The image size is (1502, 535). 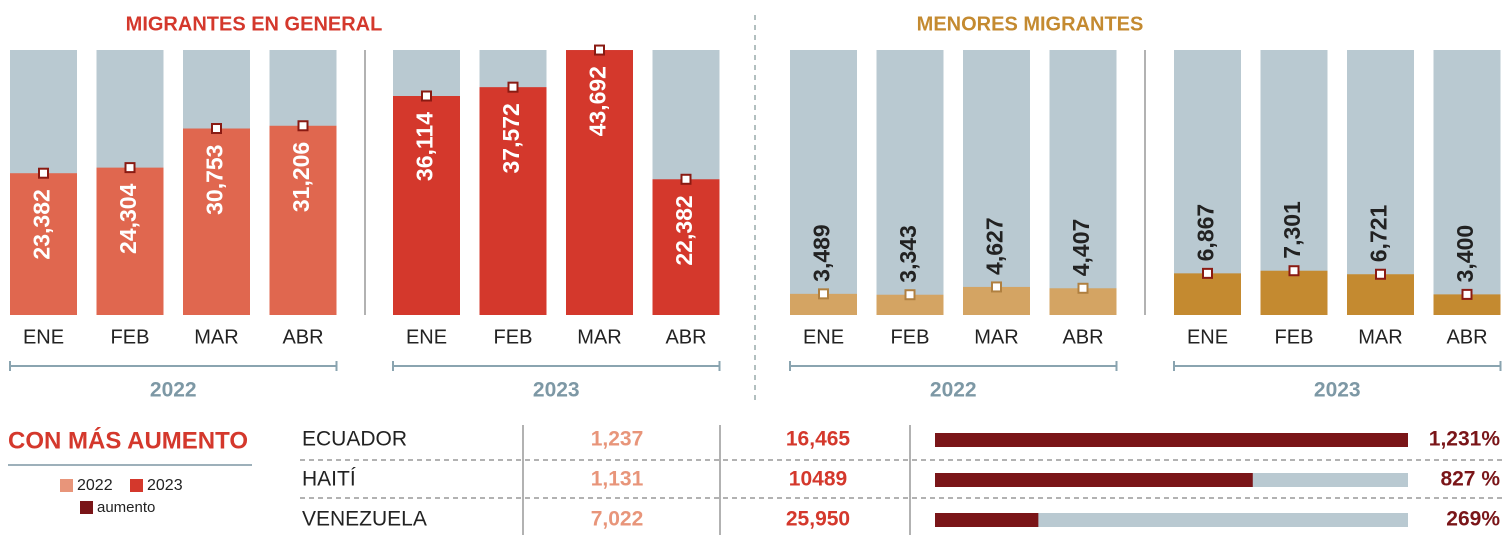 I want to click on row-label: ECUADOR, so click(x=354, y=439).